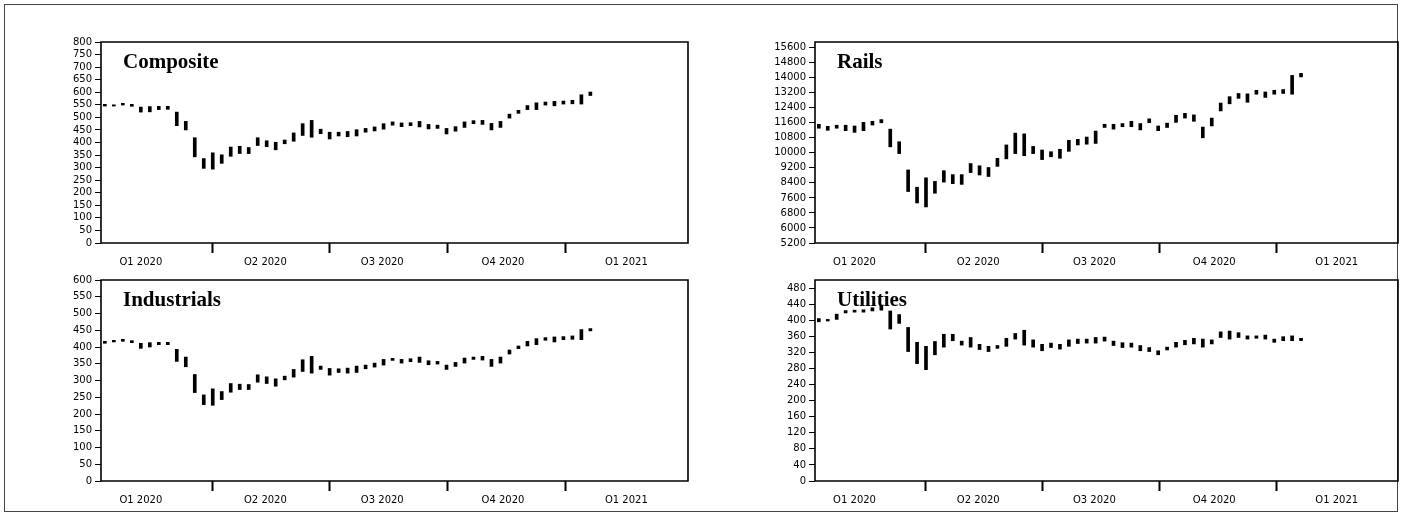  What do you see at coordinates (796, 432) in the screenshot?
I see `y-tick-label: 120` at bounding box center [796, 432].